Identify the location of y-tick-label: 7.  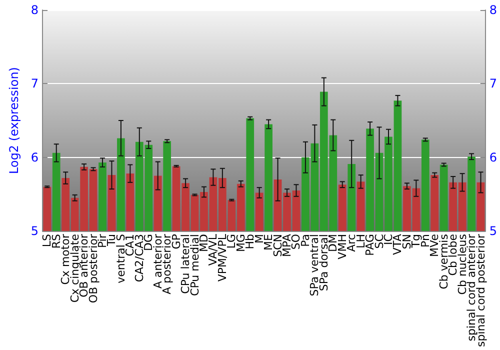
(34, 83).